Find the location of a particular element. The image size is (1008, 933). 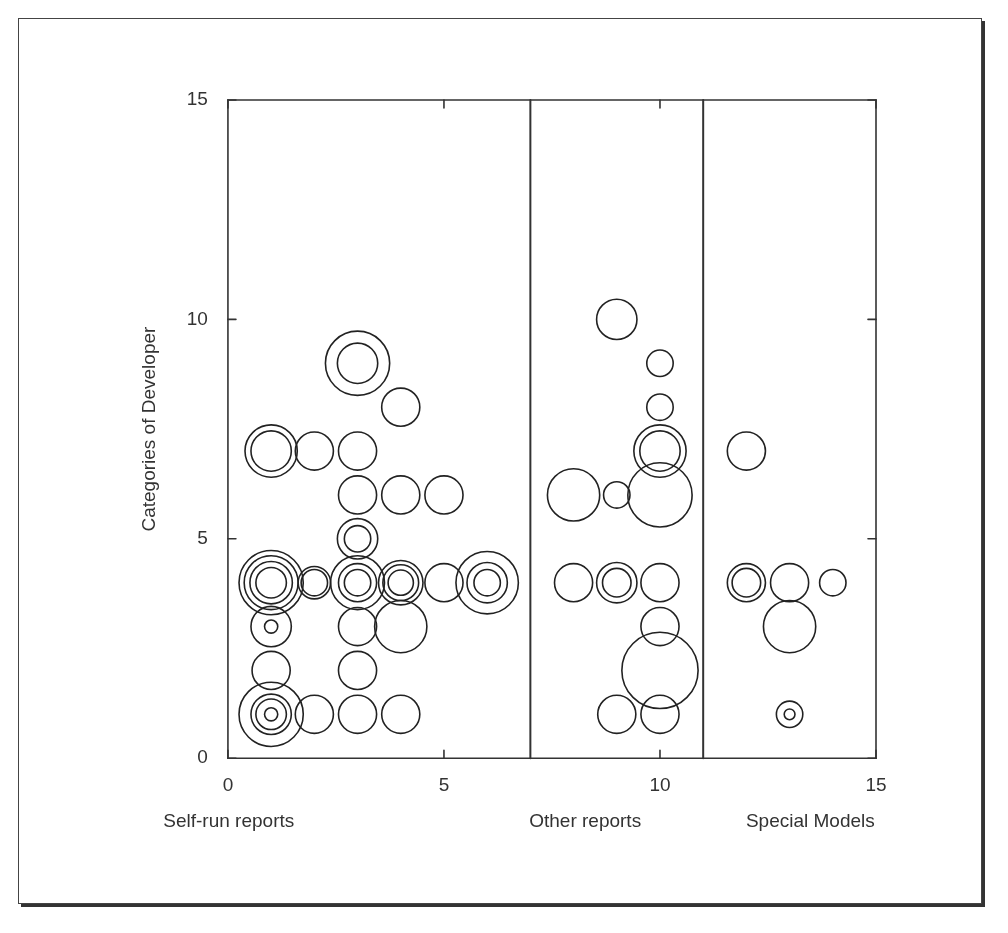

y-tick-label: 0 is located at coordinates (202, 757).